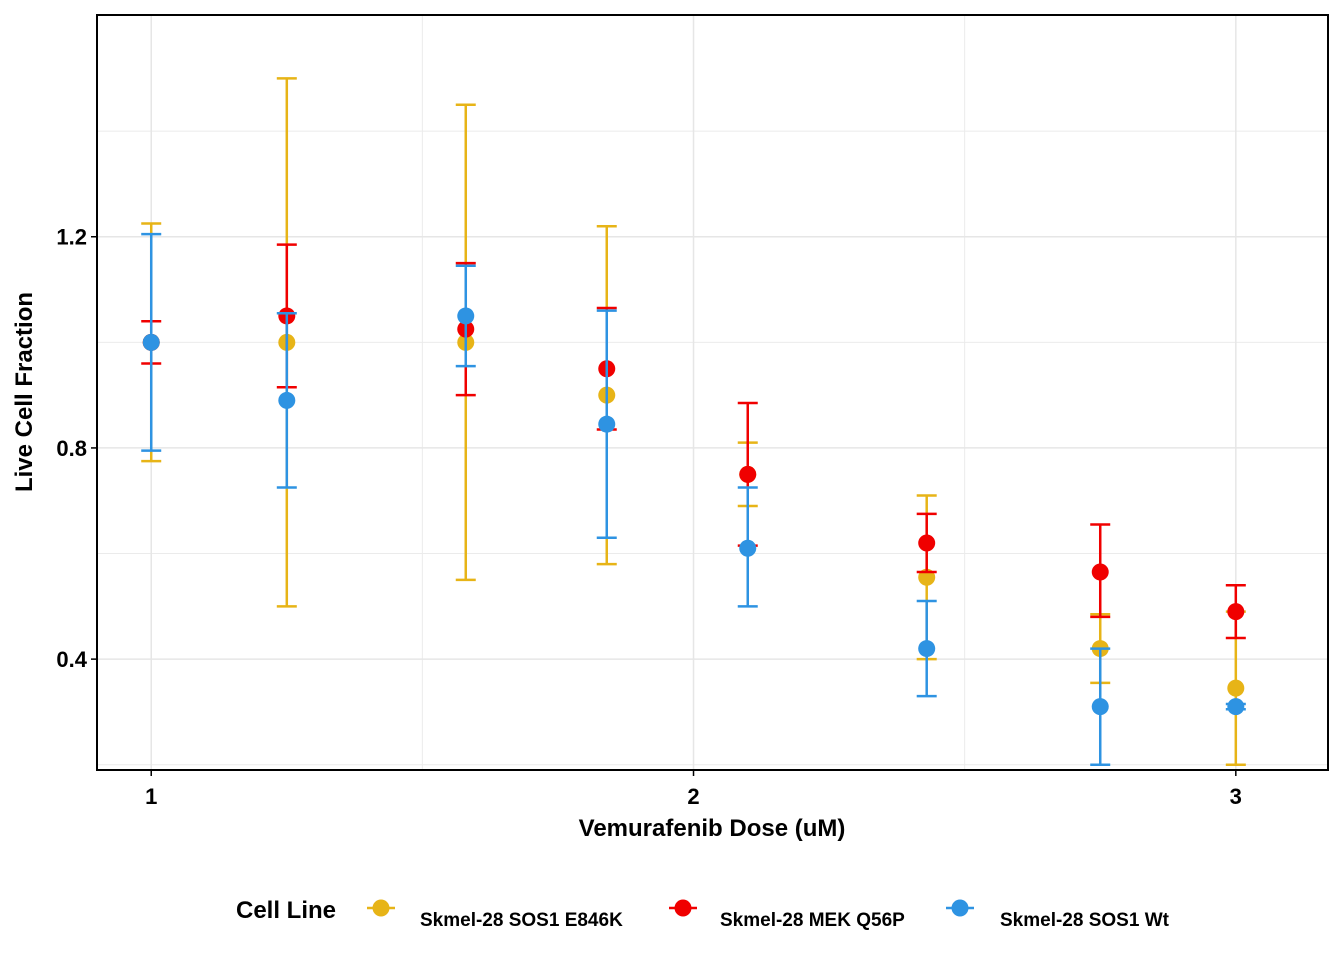 The image size is (1344, 965). I want to click on legend-item: Skmel-28 SOS1 Wt, so click(1058, 915).